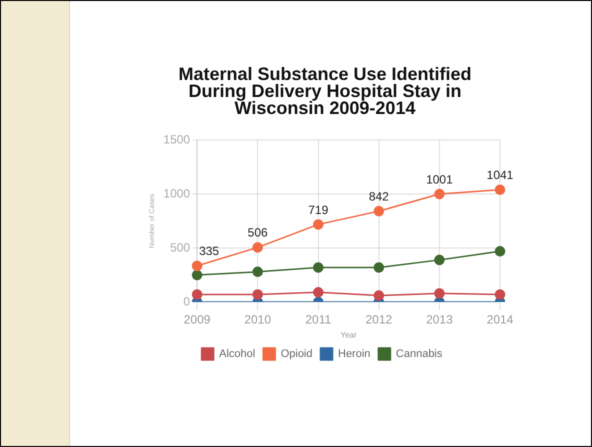  I want to click on x-axis-title: Year, so click(348, 335).